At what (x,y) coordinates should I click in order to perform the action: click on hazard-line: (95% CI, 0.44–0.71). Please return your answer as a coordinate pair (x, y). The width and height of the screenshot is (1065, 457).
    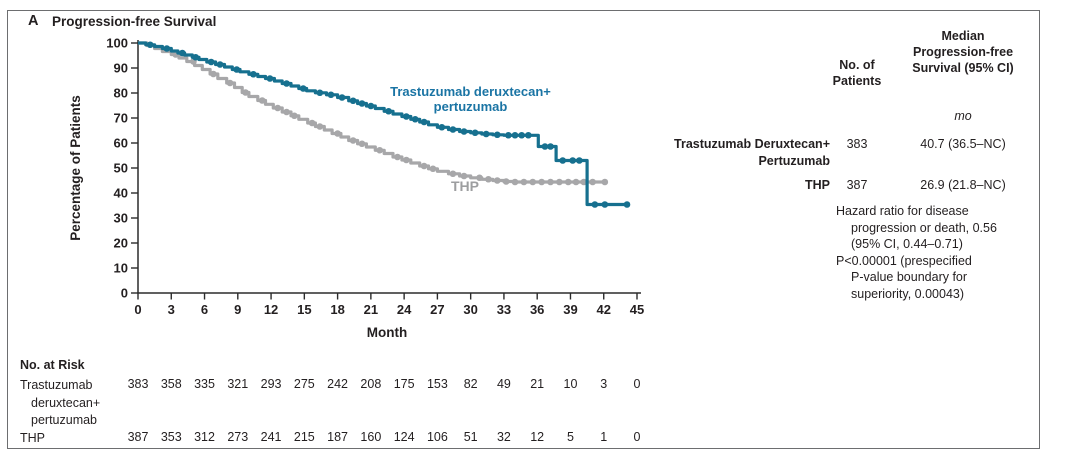
    Looking at the image, I should click on (907, 244).